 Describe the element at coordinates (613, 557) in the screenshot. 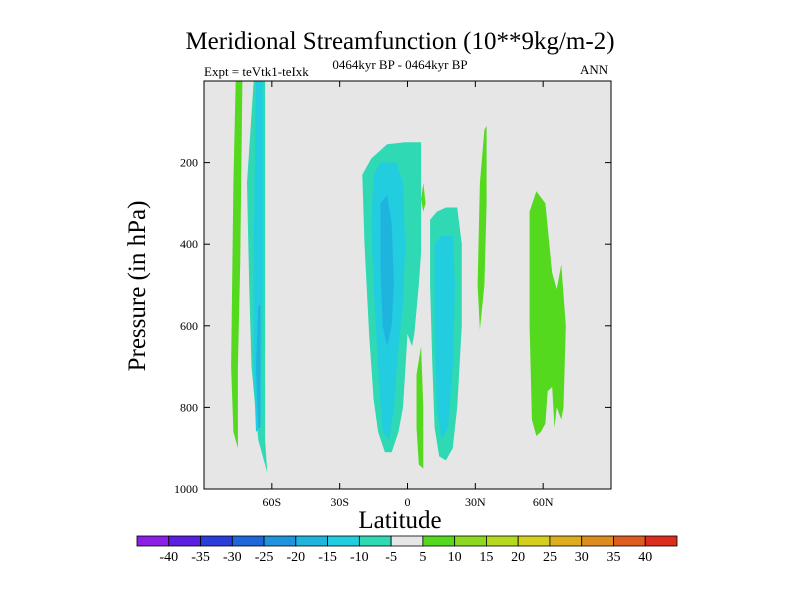

I see `colorbar-label: 35` at that location.